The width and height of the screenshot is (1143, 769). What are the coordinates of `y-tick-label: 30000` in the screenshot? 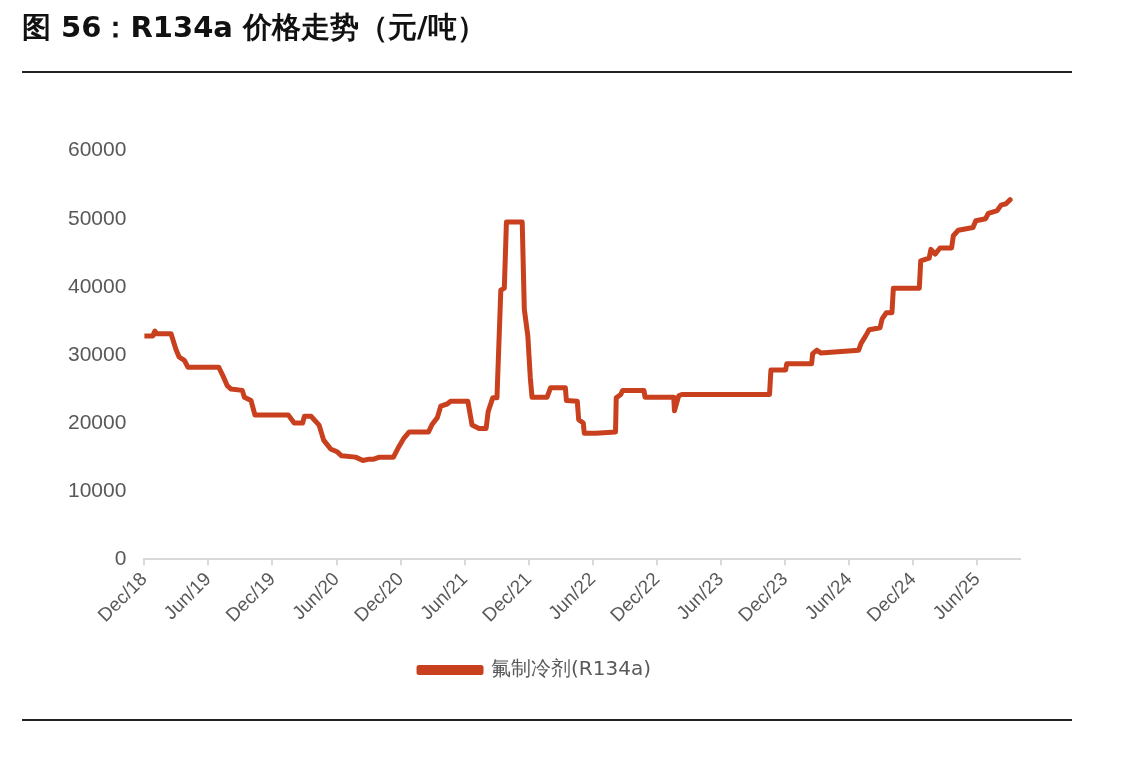 It's located at (97, 353).